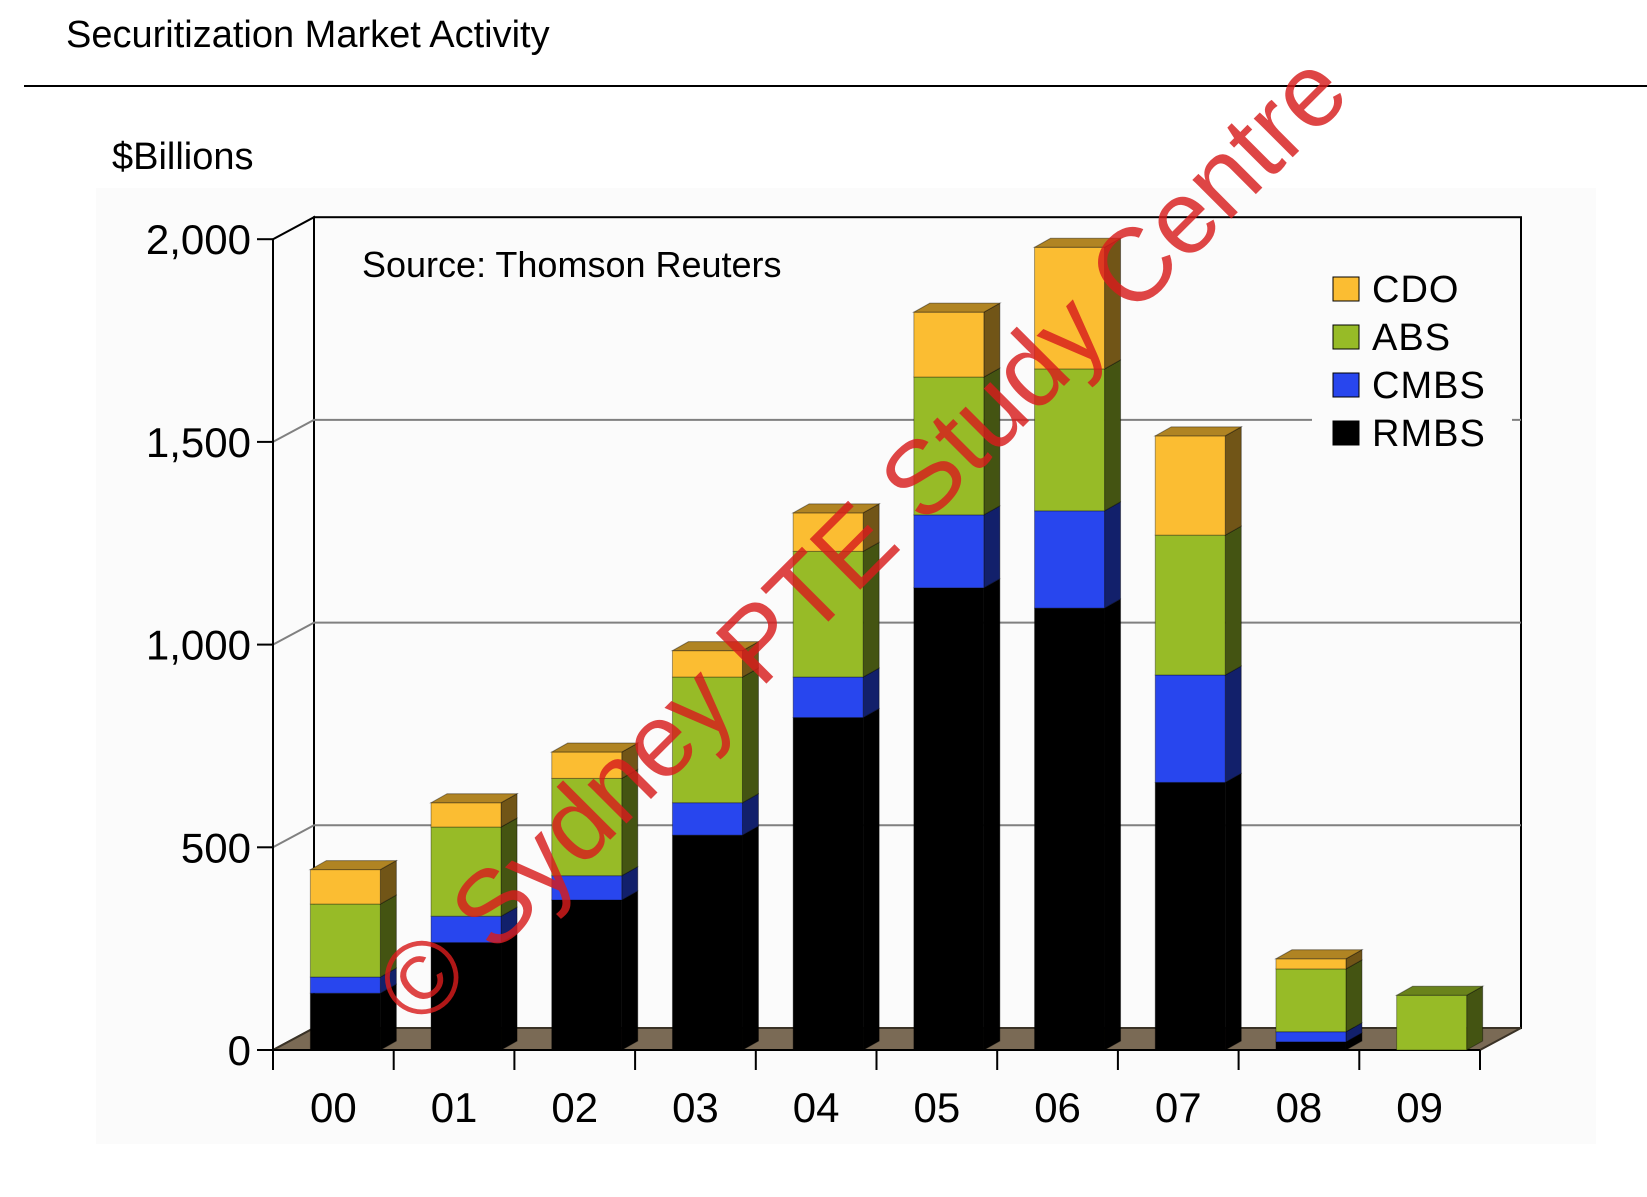 The height and width of the screenshot is (1197, 1647). I want to click on legend-swatch-abs, so click(1346, 337).